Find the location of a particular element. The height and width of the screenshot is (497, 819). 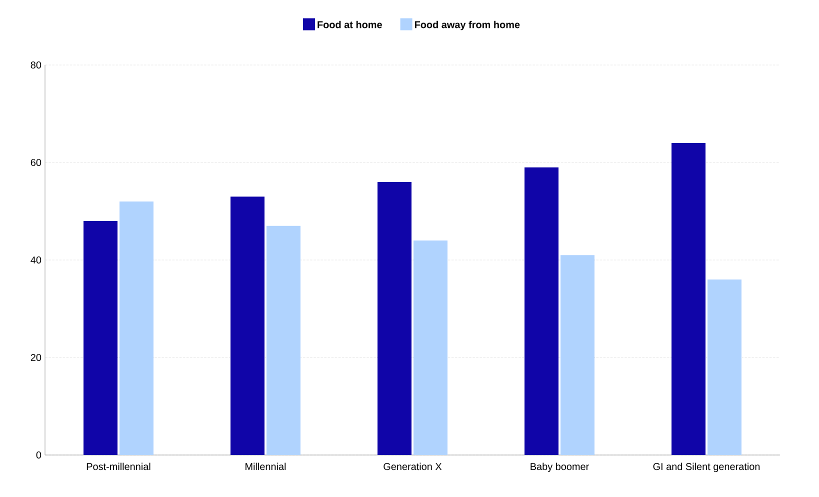

y-tick-label: 80 is located at coordinates (36, 65).